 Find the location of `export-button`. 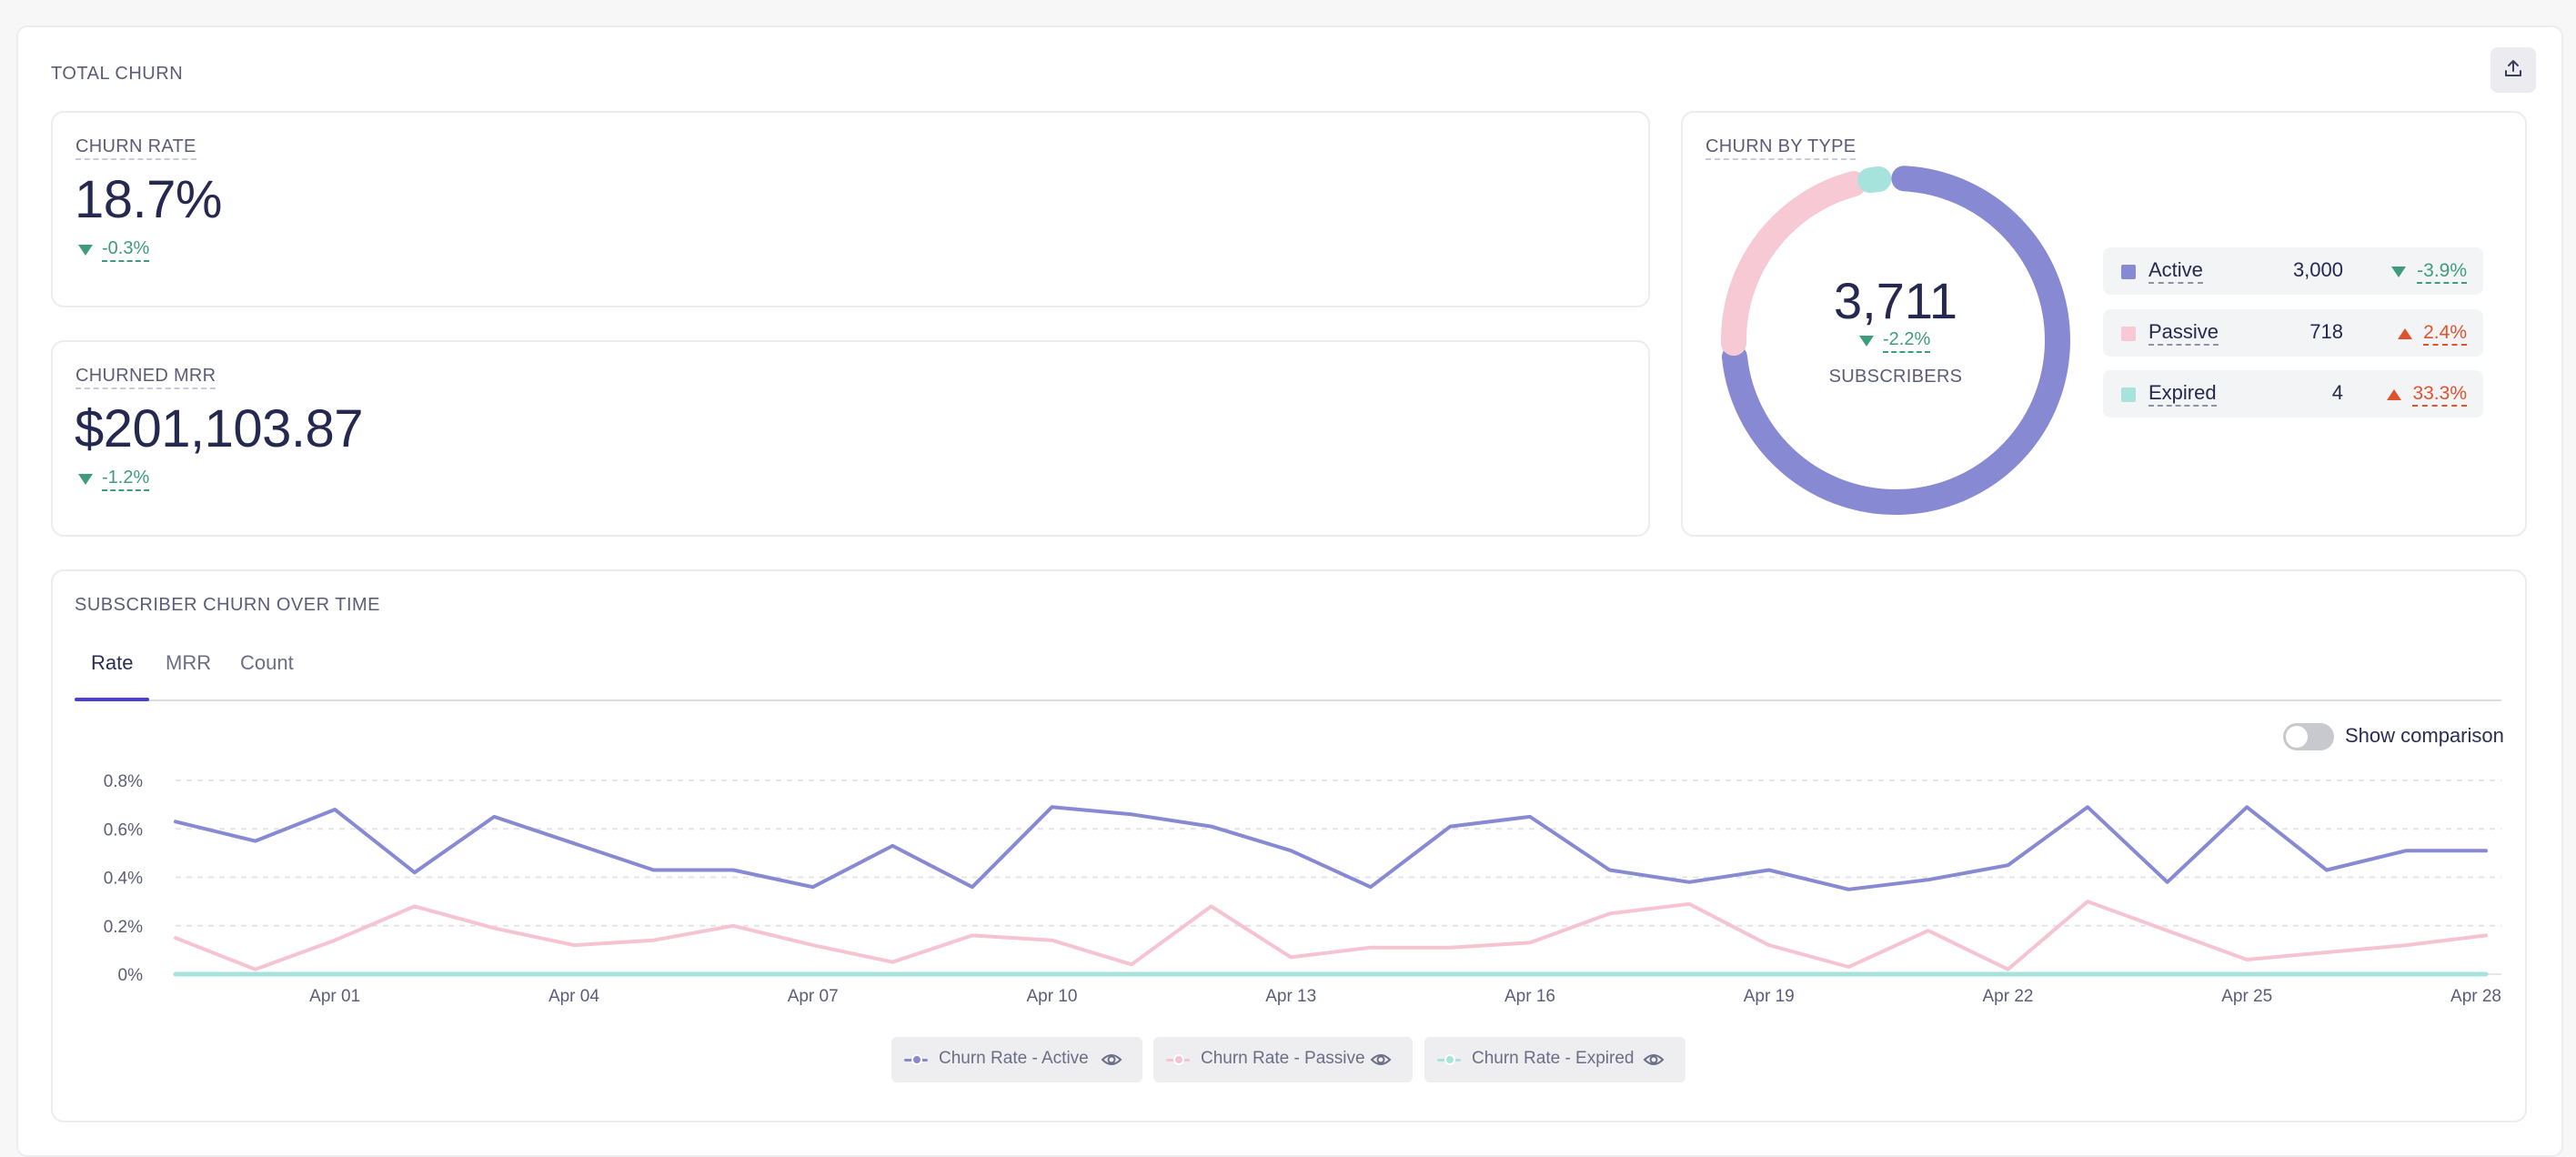

export-button is located at coordinates (2513, 70).